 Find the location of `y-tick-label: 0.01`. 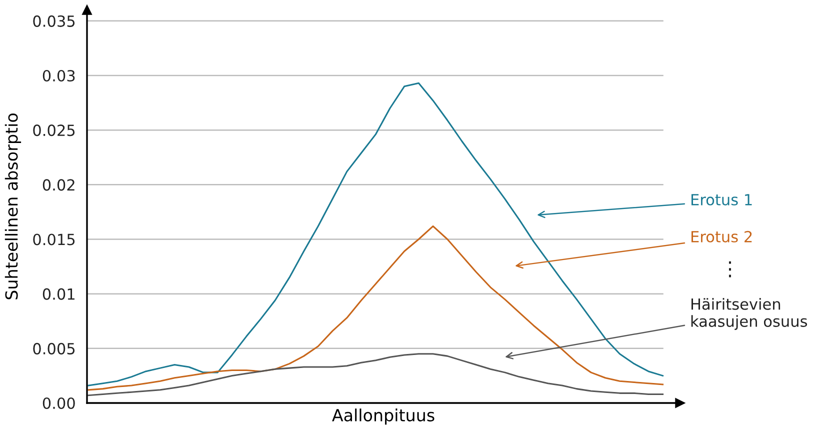

y-tick-label: 0.01 is located at coordinates (58, 294).